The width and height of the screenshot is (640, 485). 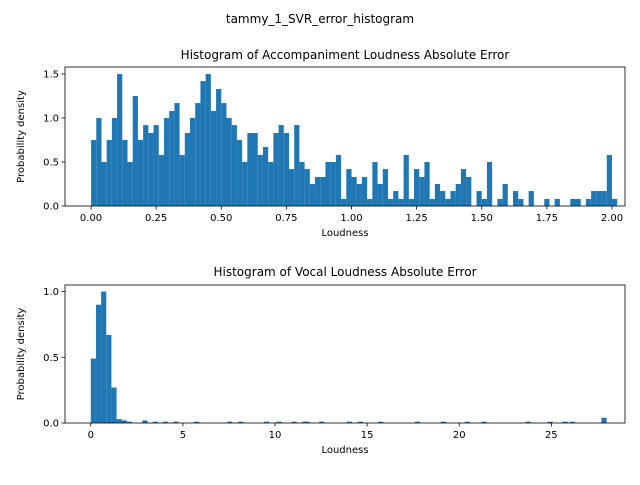 I want to click on x-tick-label-vocal: 5, so click(x=183, y=435).